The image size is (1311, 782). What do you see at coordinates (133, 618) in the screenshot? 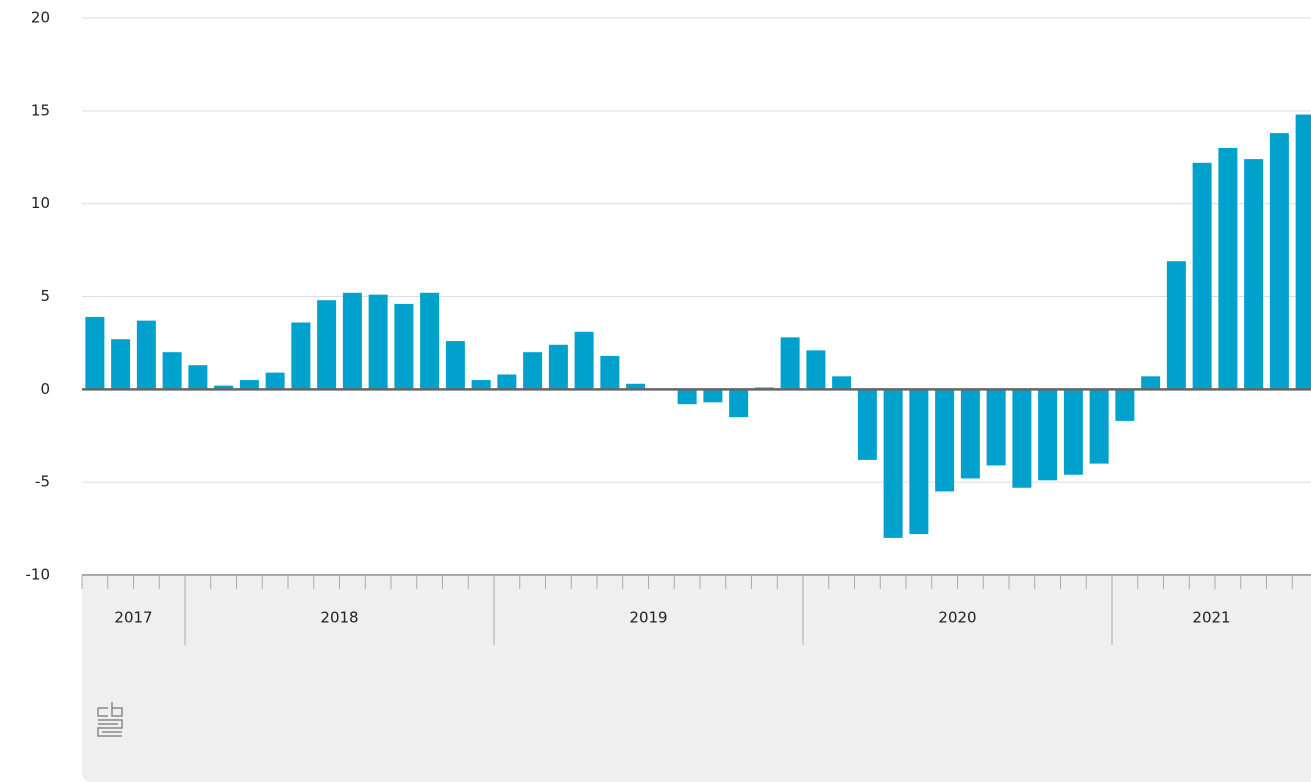
I see `year-label: 2017` at bounding box center [133, 618].